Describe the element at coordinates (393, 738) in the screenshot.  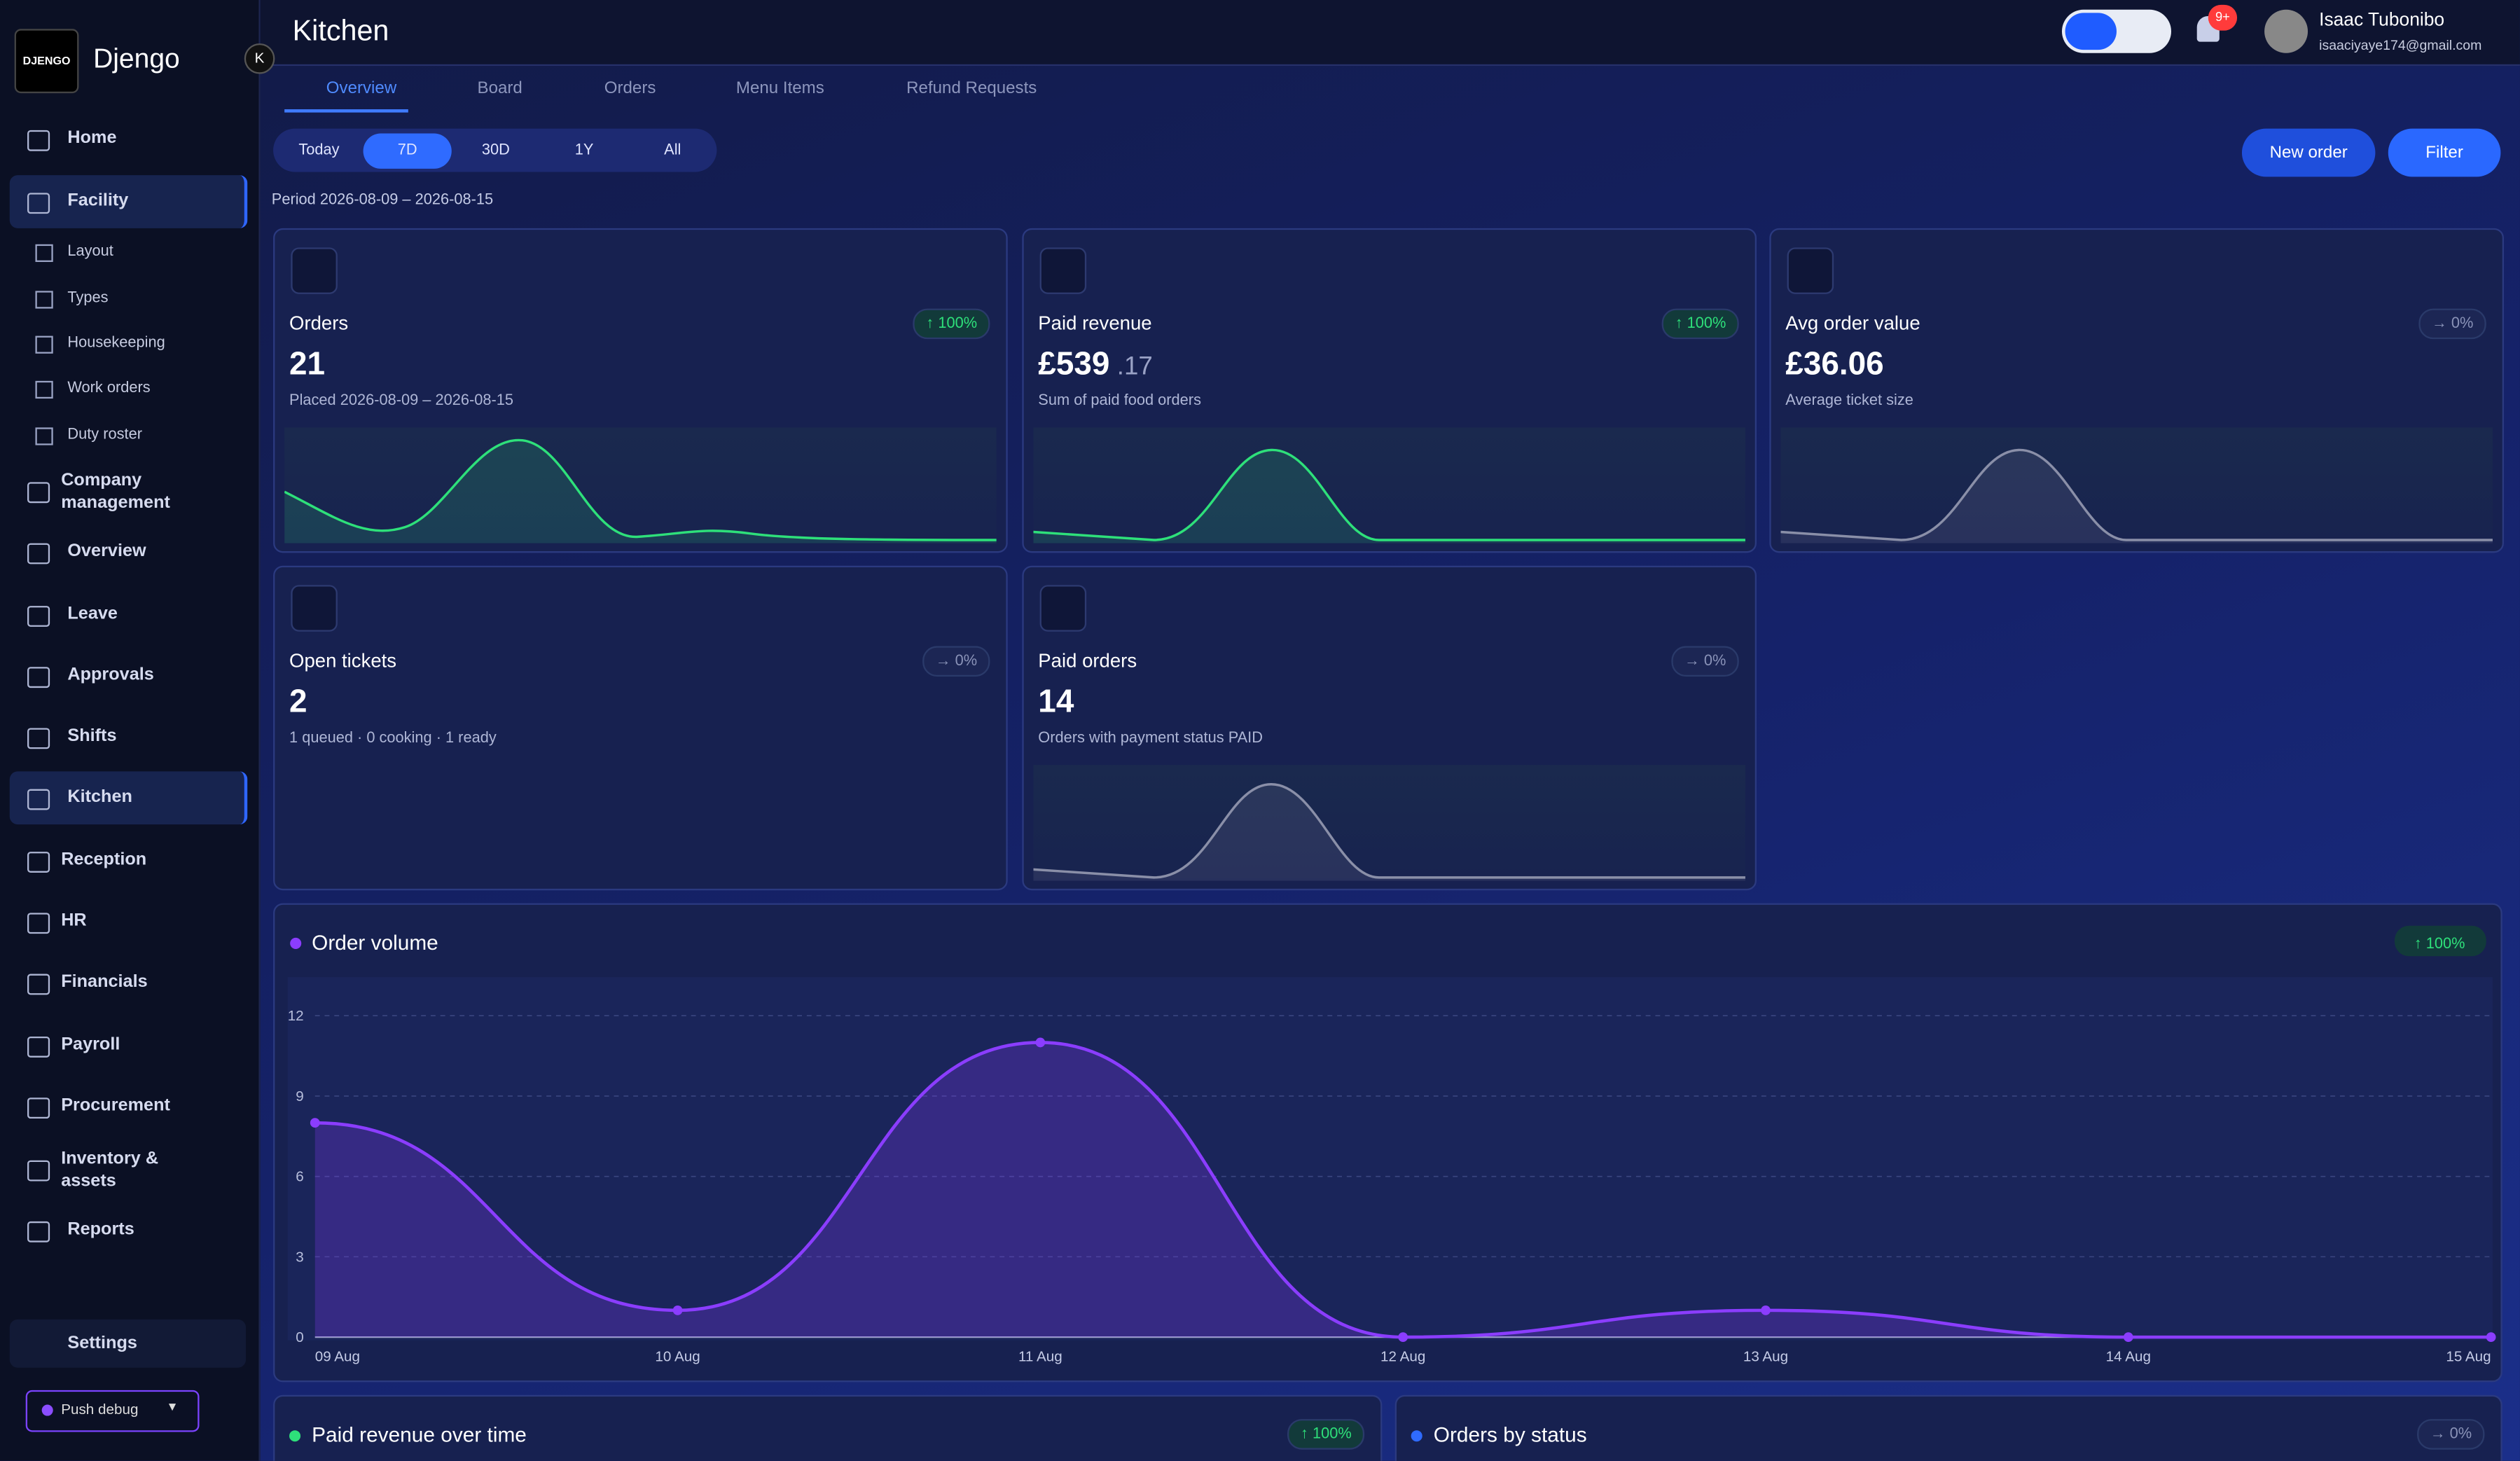
I see `card-note: 1 queued · 0 cooking · 1 ready` at that location.